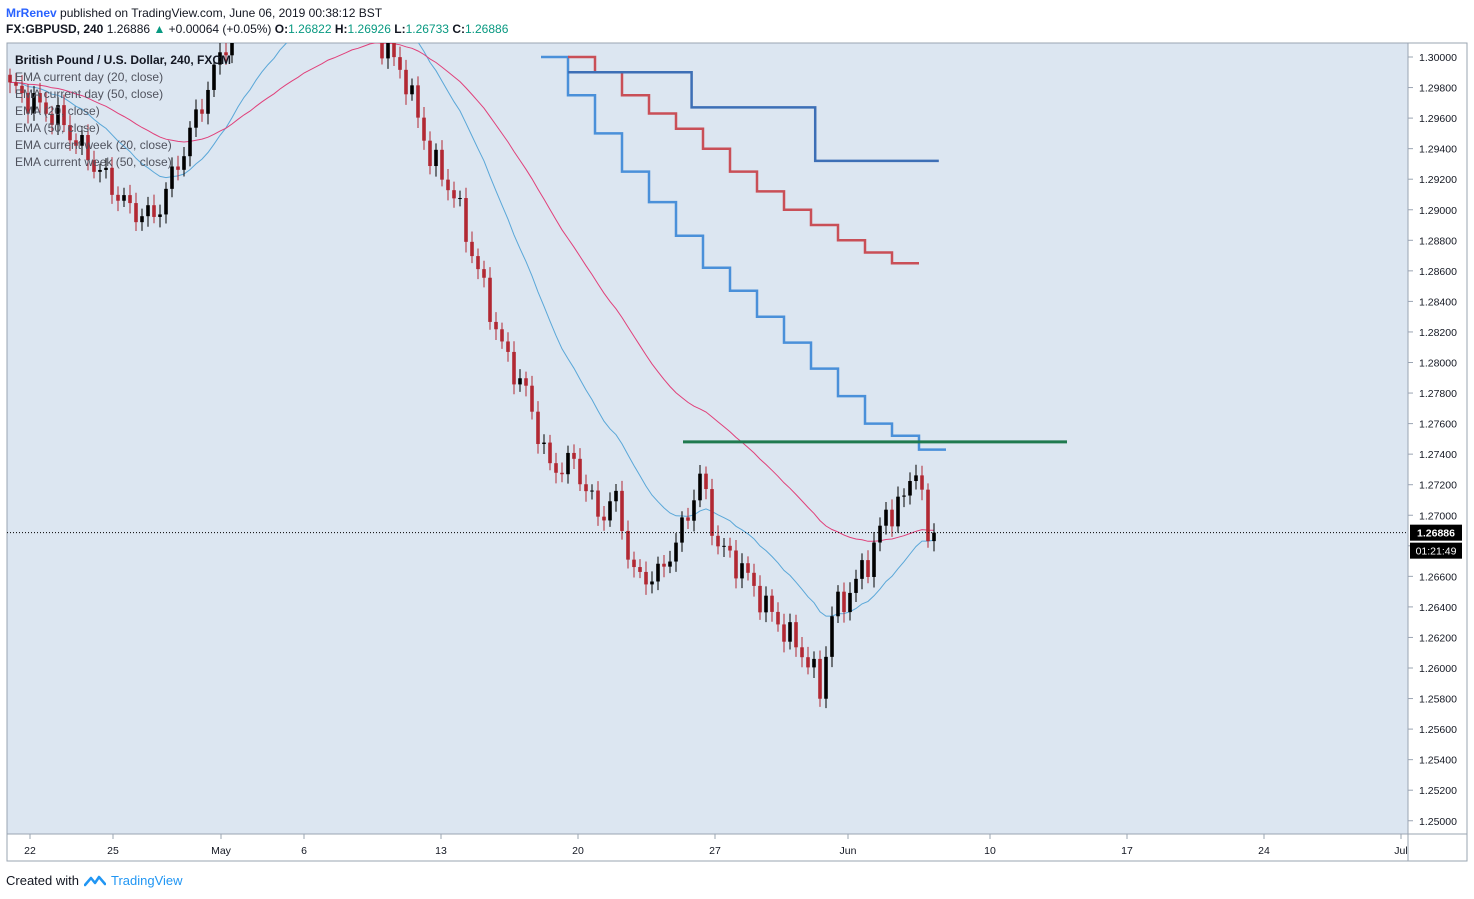 The height and width of the screenshot is (899, 1474). What do you see at coordinates (848, 851) in the screenshot?
I see `x-tick-label: Jun` at bounding box center [848, 851].